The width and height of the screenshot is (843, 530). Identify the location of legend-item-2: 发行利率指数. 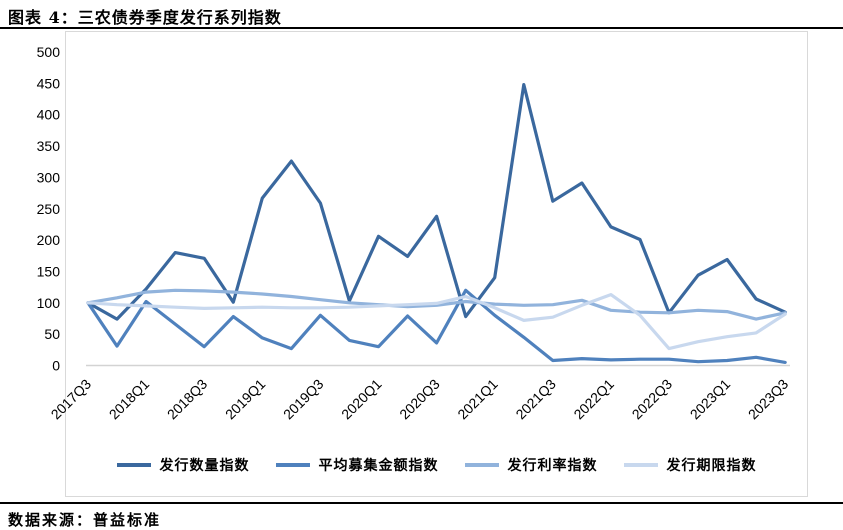
(531, 465).